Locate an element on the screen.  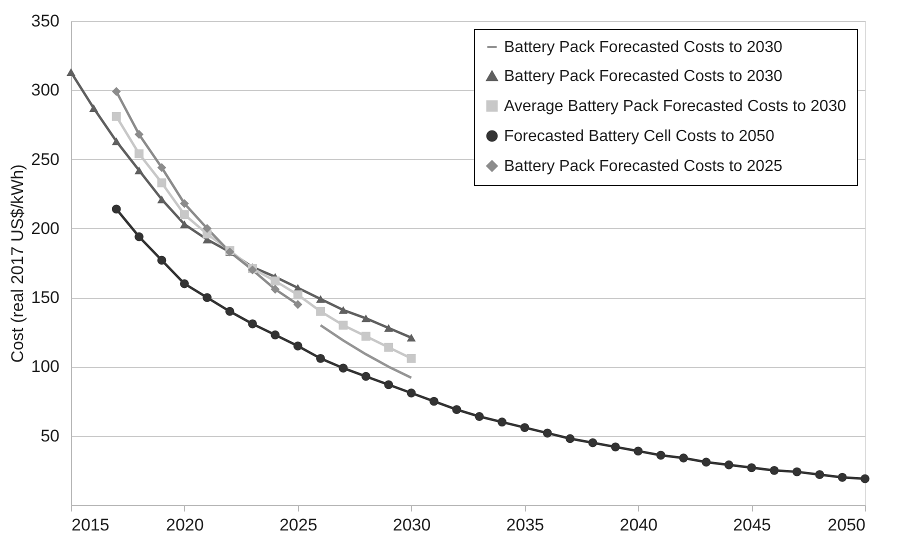
x-tick-label: 2045 is located at coordinates (752, 525).